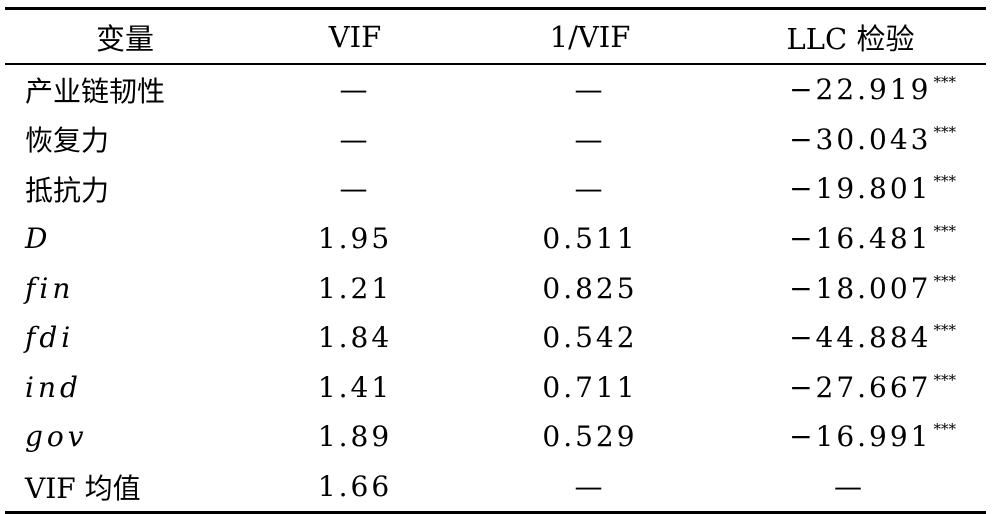 The width and height of the screenshot is (992, 514). I want to click on header-vif: VIF, so click(355, 36).